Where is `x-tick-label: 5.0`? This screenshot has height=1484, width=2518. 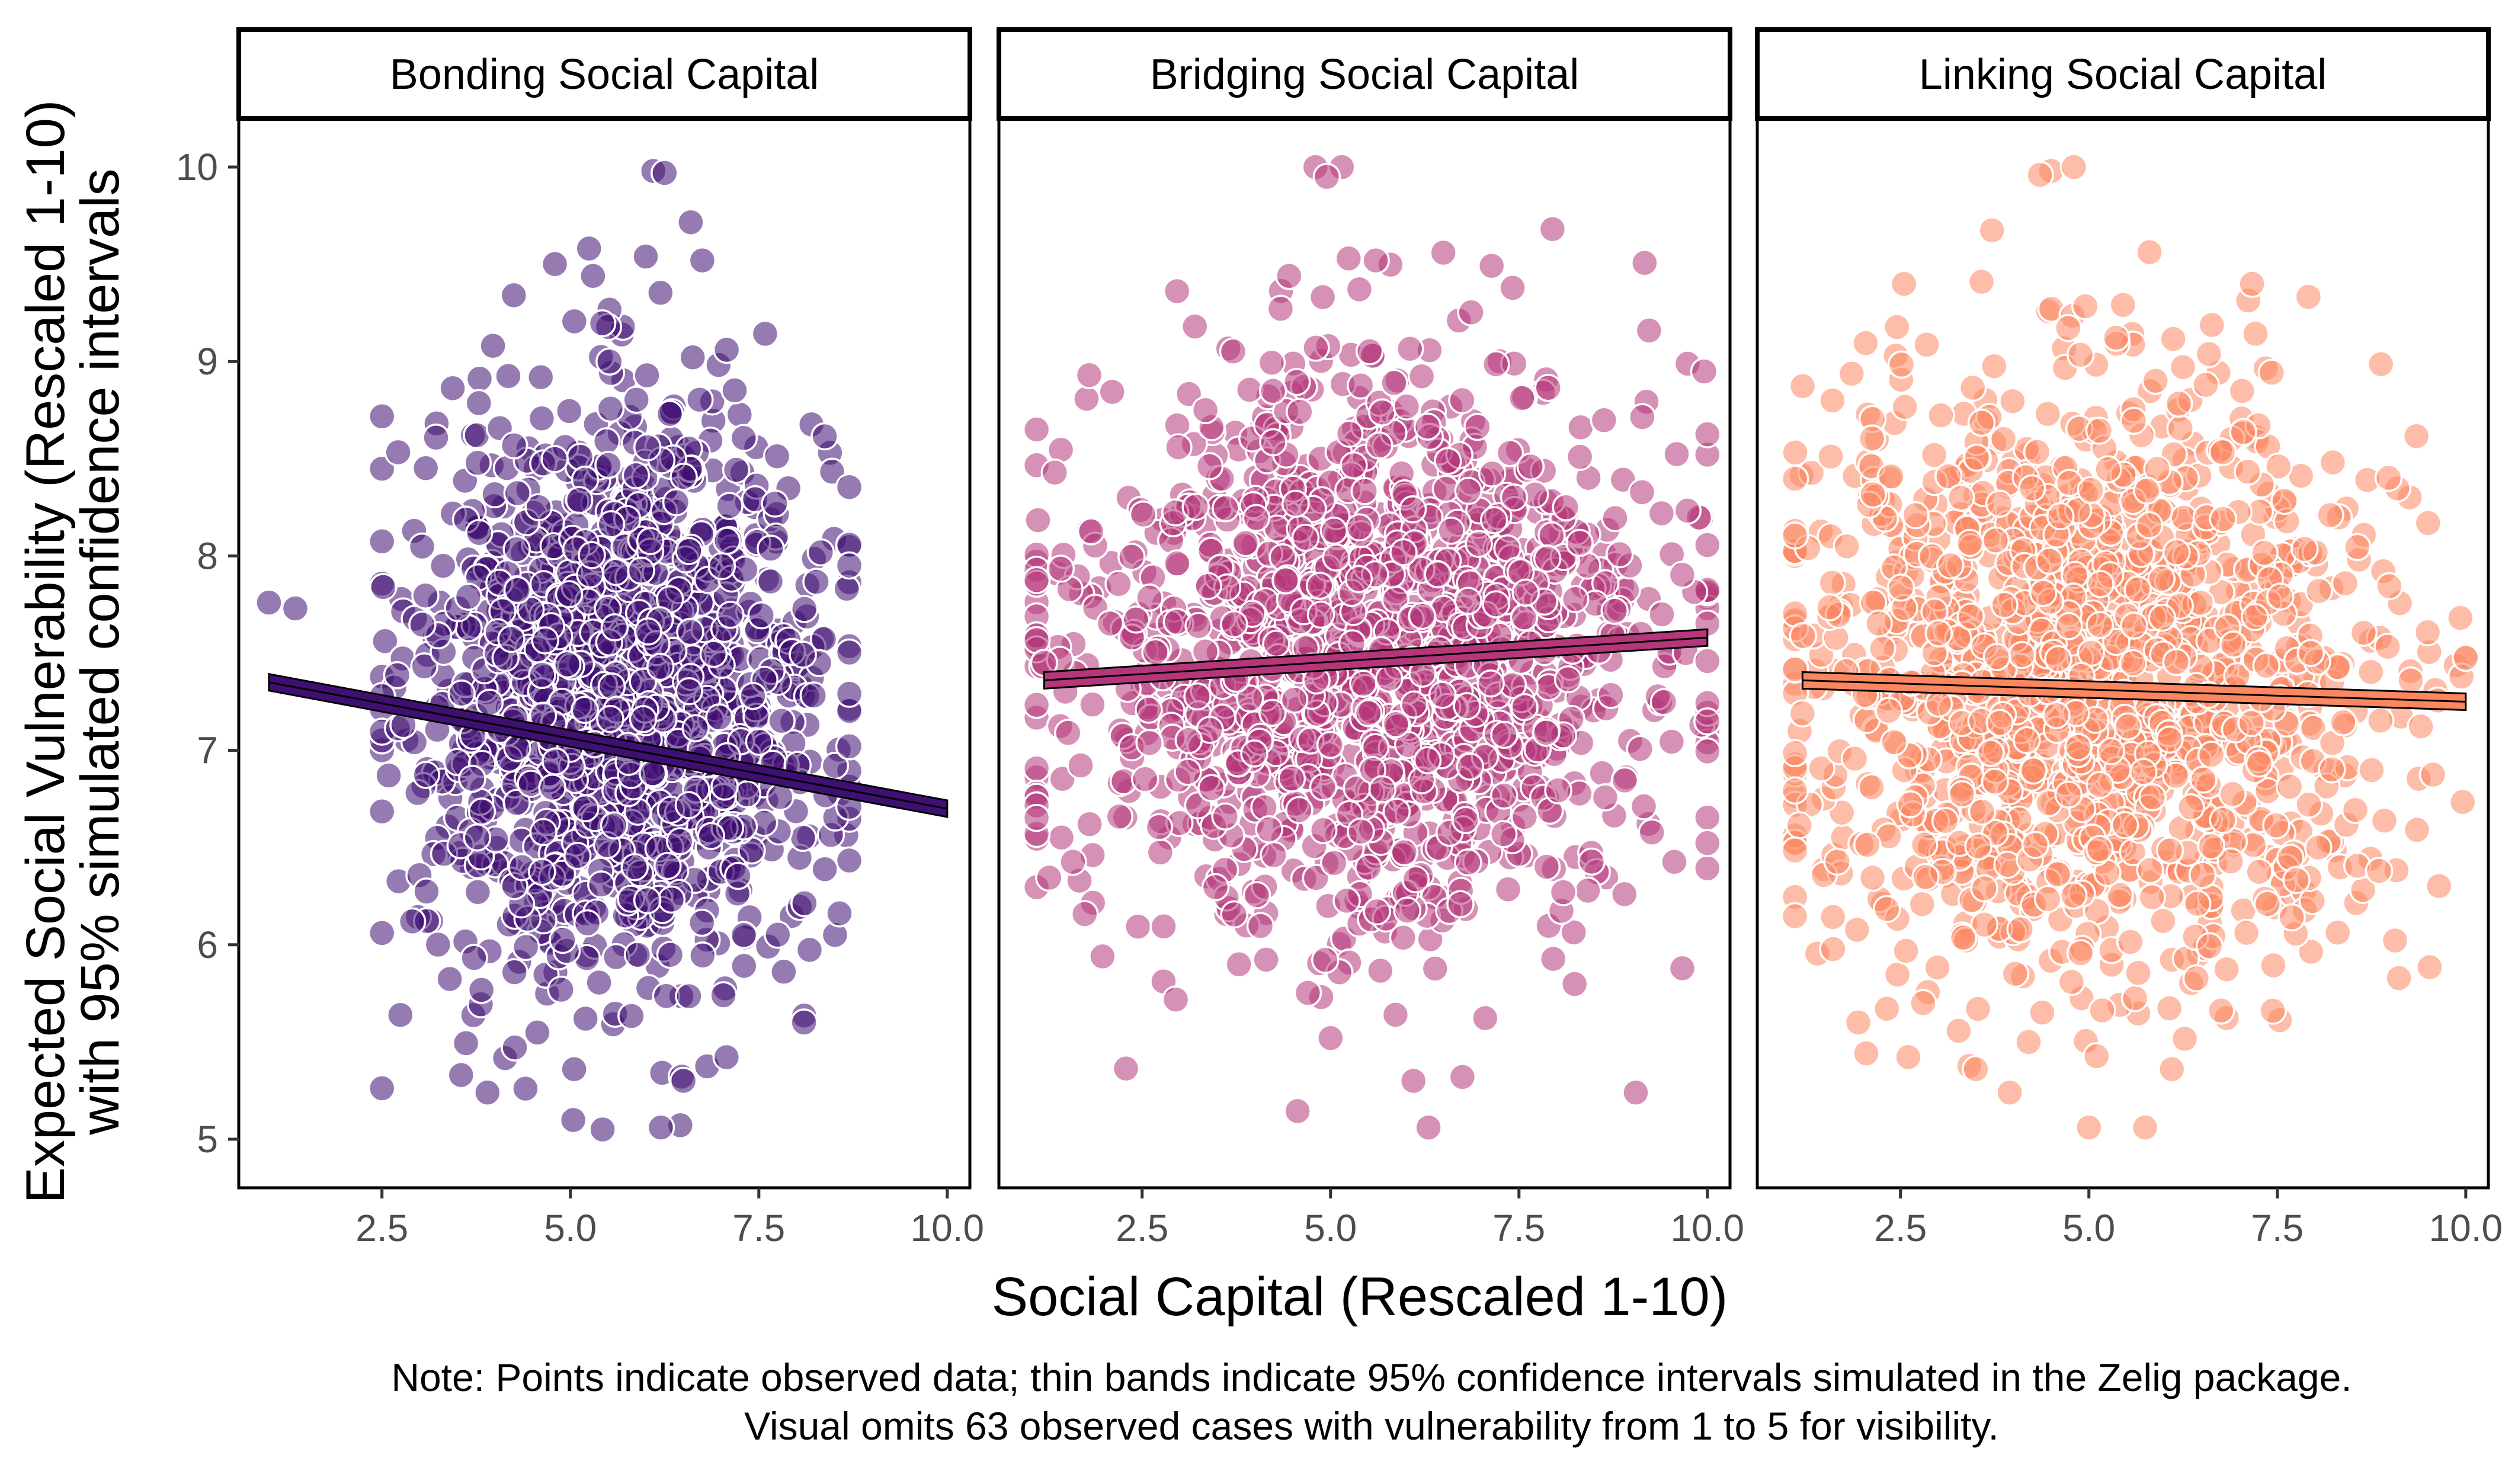
x-tick-label: 5.0 is located at coordinates (1330, 1228).